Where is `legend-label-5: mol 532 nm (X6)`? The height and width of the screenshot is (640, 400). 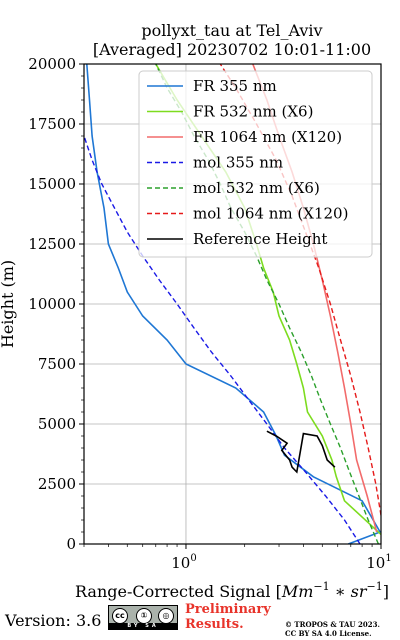 legend-label-5: mol 532 nm (X6) is located at coordinates (256, 188).